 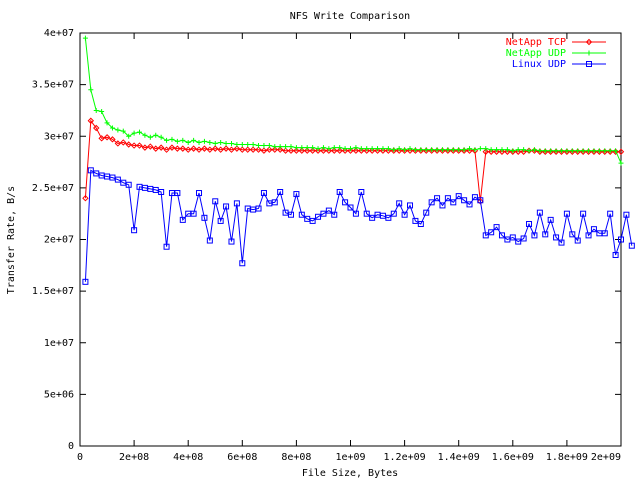 I want to click on y-tick-label: 3.5e+07, so click(x=53, y=85).